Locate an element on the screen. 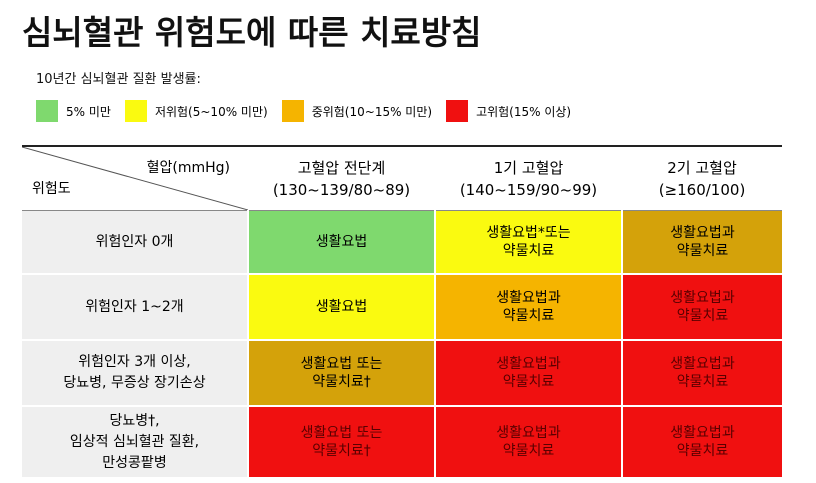 The width and height of the screenshot is (816, 483). legend-item: 고위험(15% 이상) is located at coordinates (508, 111).